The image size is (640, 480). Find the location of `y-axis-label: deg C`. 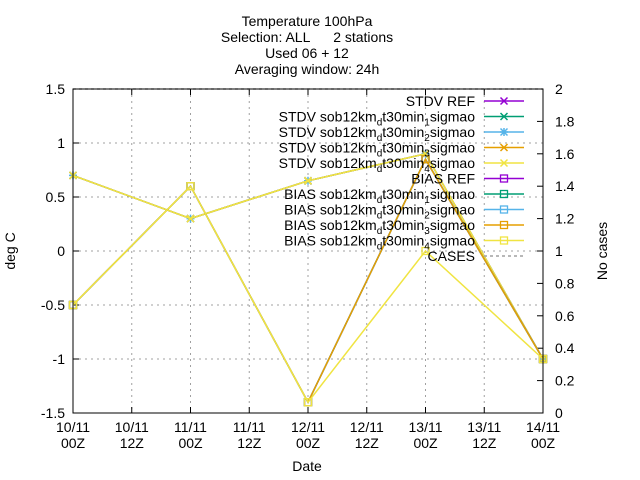

y-axis-label: deg C is located at coordinates (10, 250).